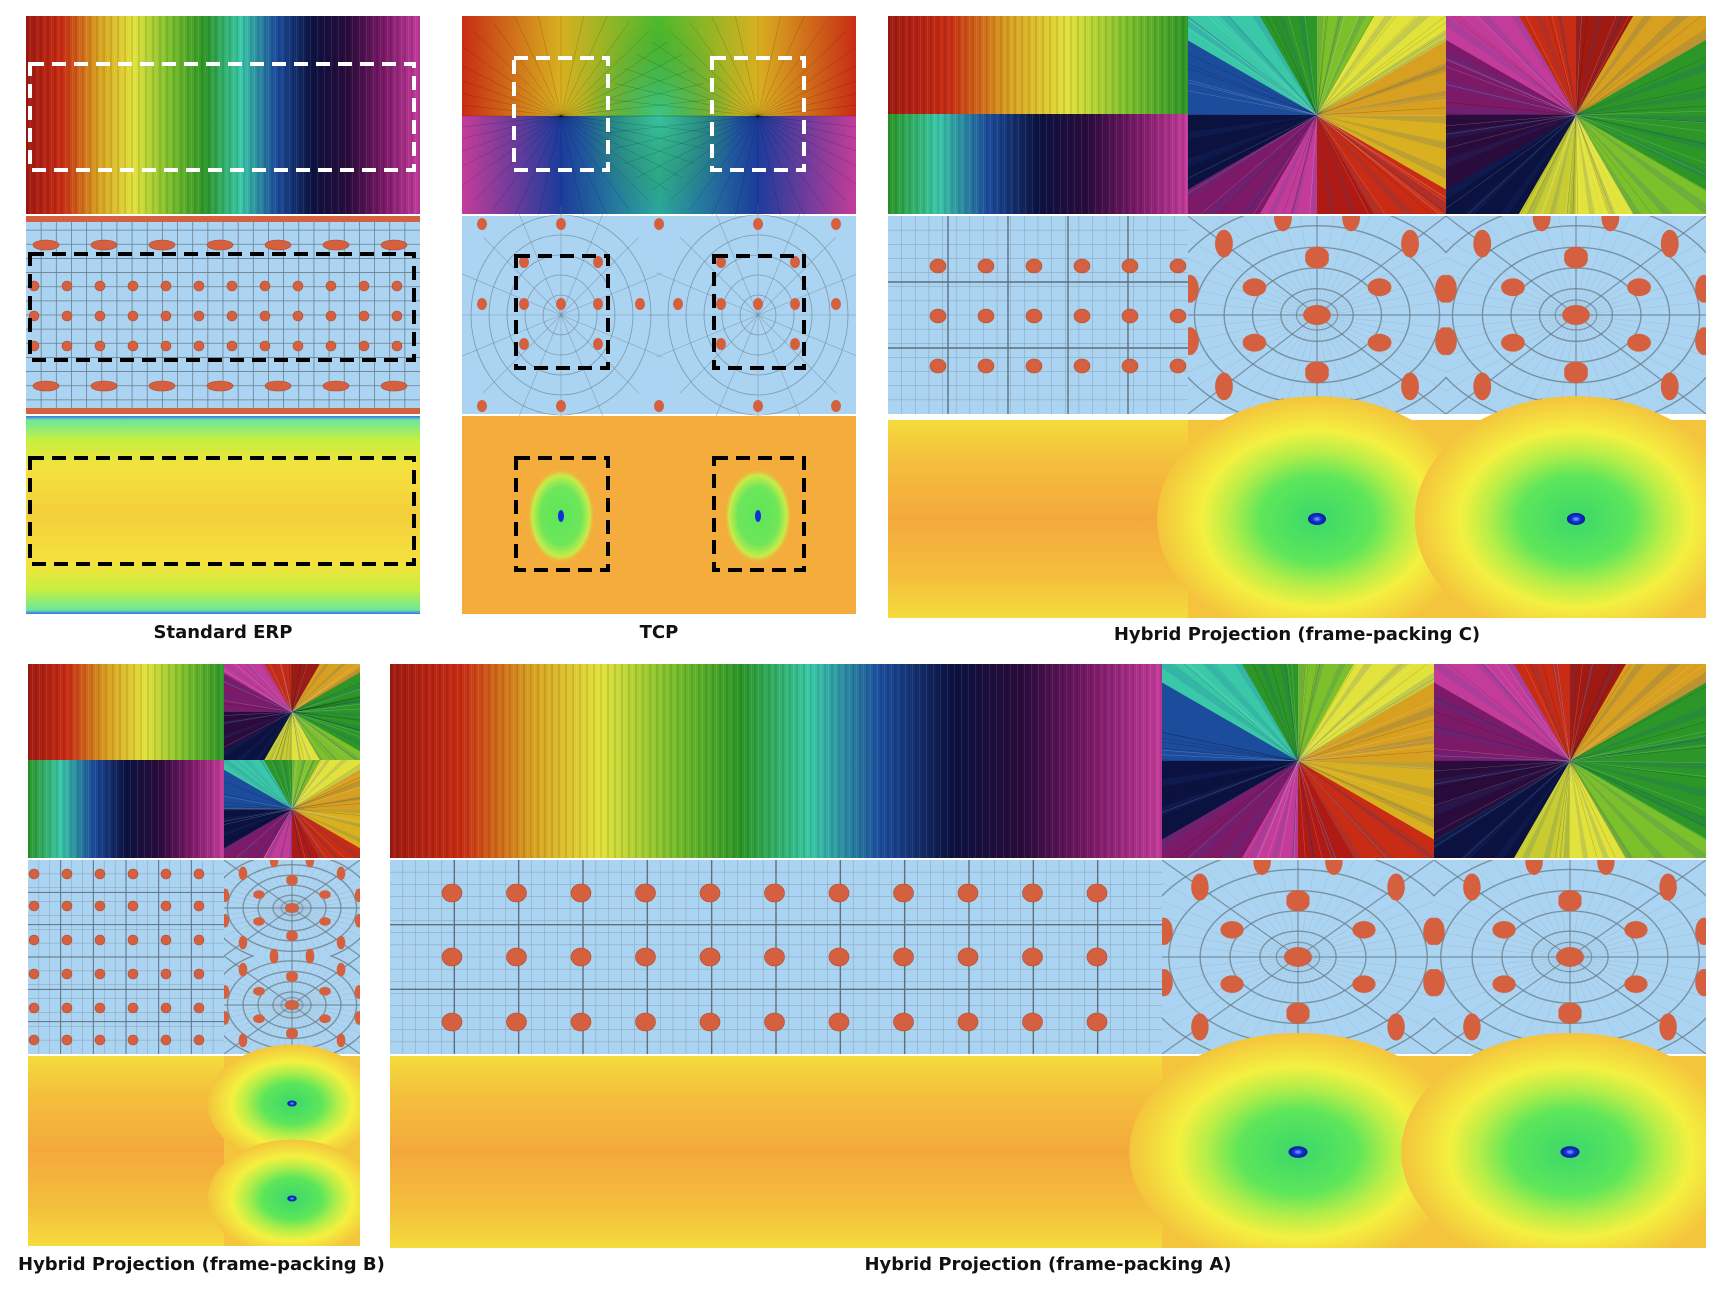  I want to click on tcp-texture-image, so click(659, 118).